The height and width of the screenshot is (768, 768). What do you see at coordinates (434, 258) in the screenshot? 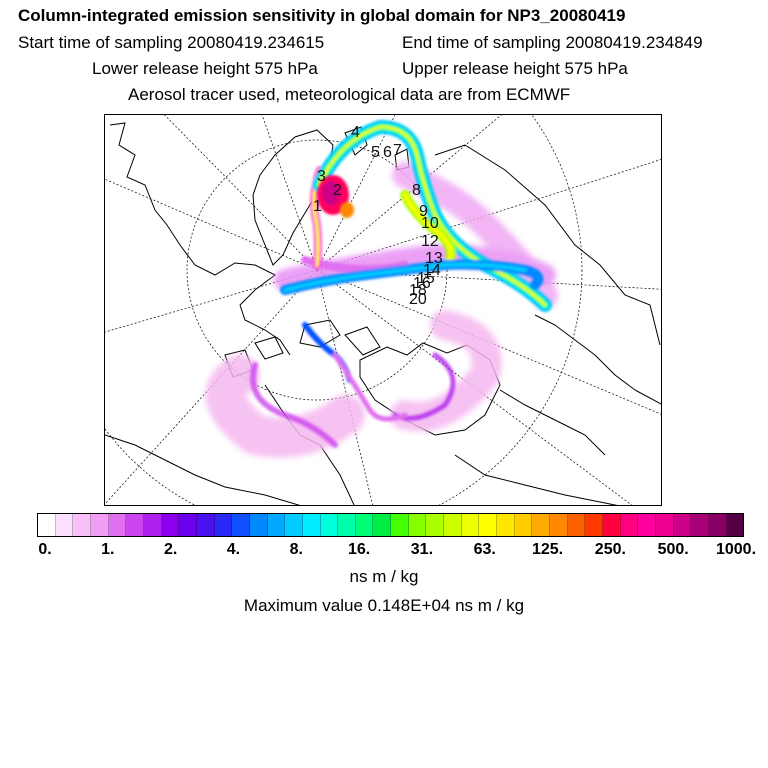
I see `trajectory-label: 13` at bounding box center [434, 258].